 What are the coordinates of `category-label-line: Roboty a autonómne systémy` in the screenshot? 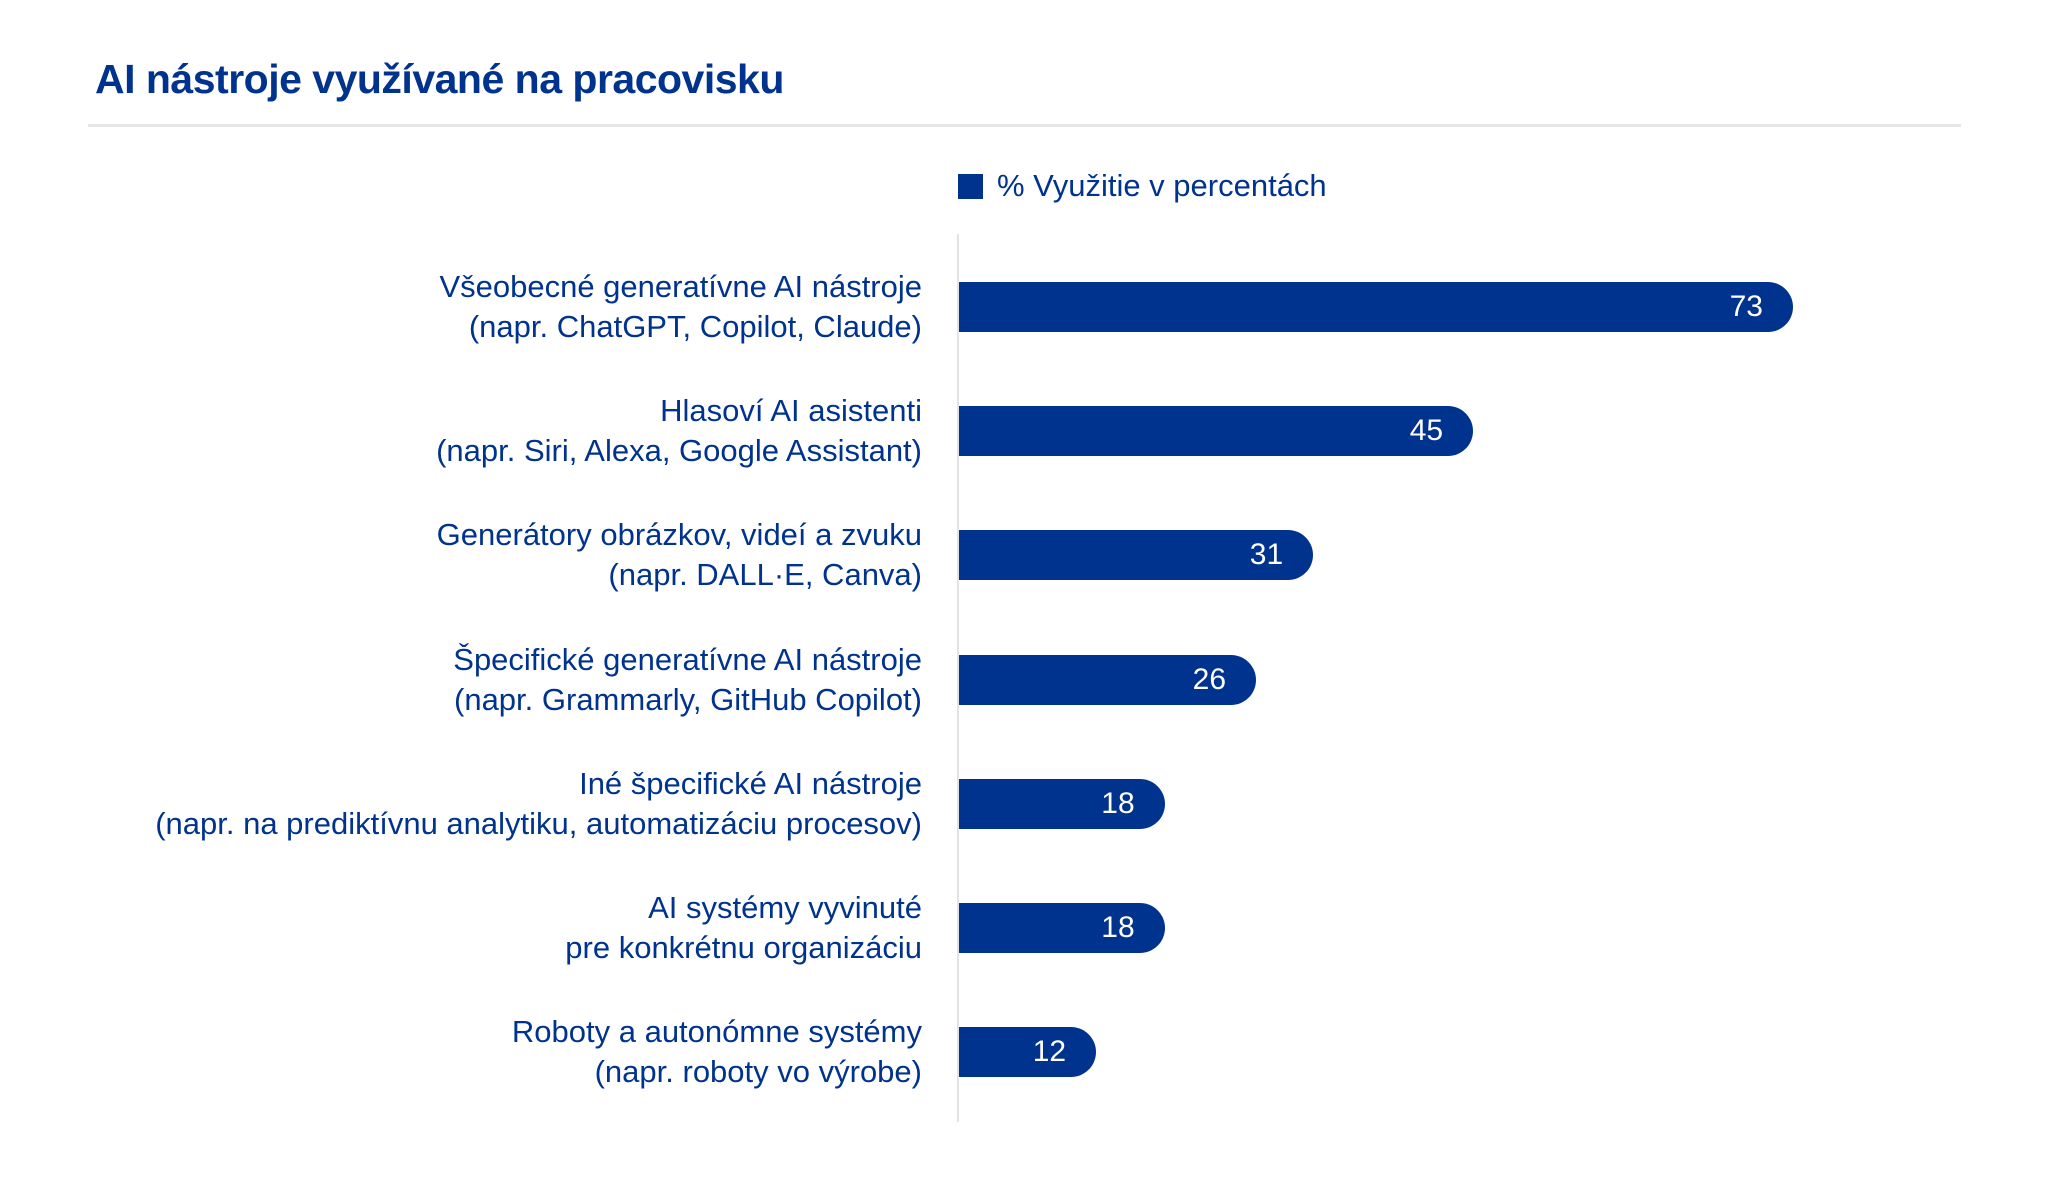 It's located at (716, 1032).